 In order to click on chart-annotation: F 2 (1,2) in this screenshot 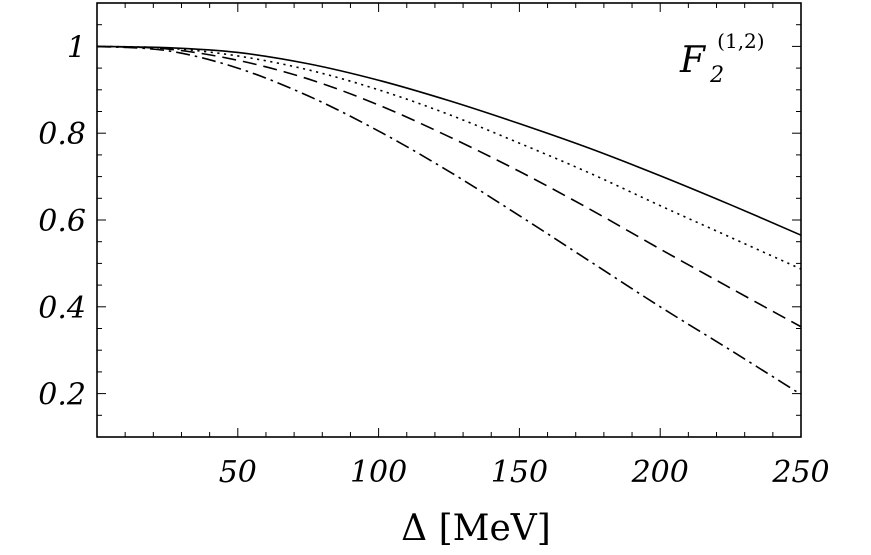, I will do `click(722, 58)`.